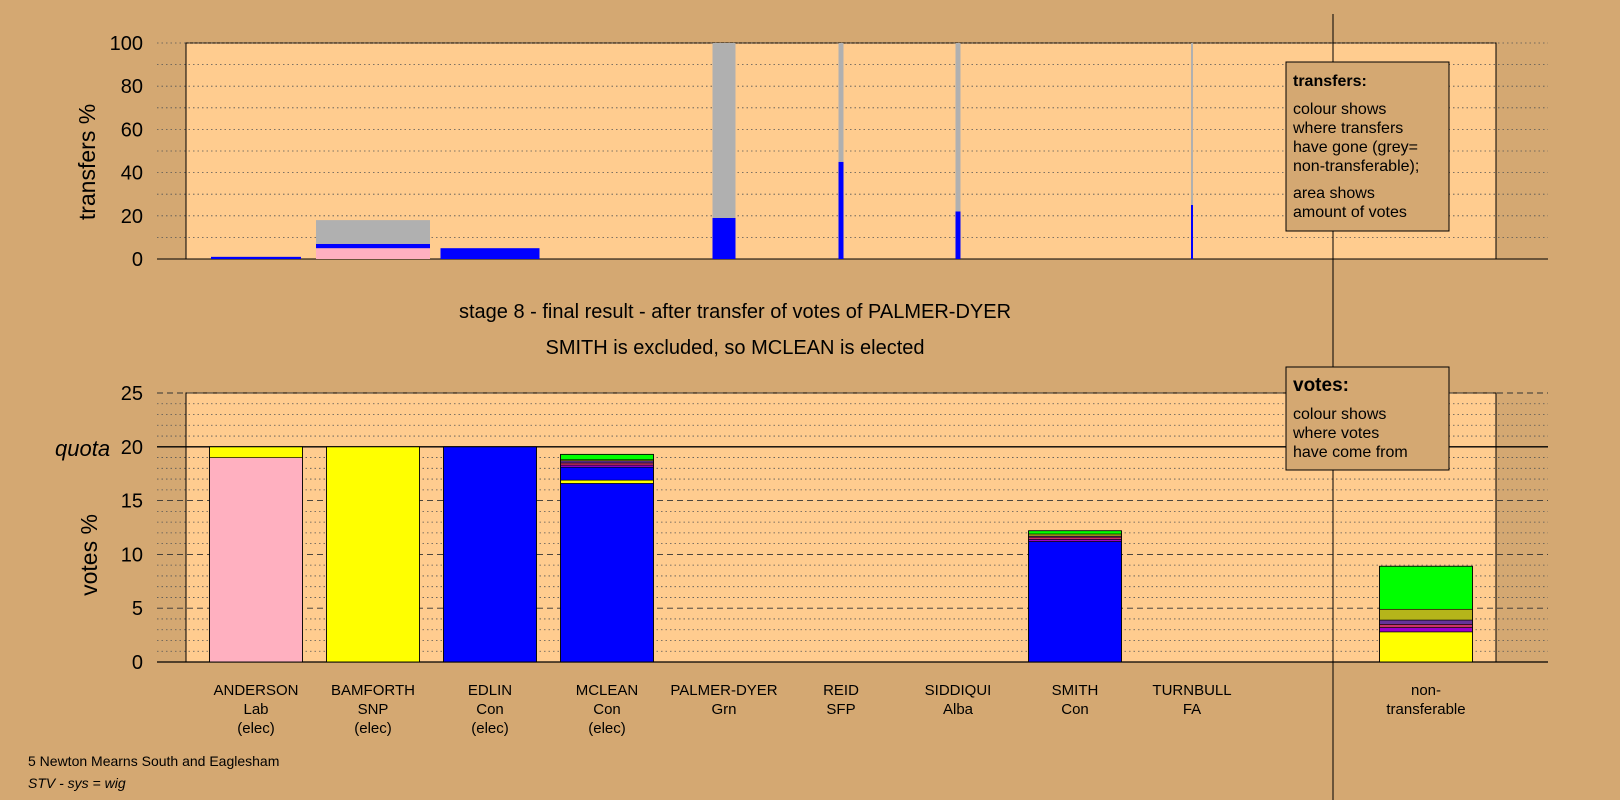 The height and width of the screenshot is (800, 1620). I want to click on candidate-party: FA, so click(1192, 709).